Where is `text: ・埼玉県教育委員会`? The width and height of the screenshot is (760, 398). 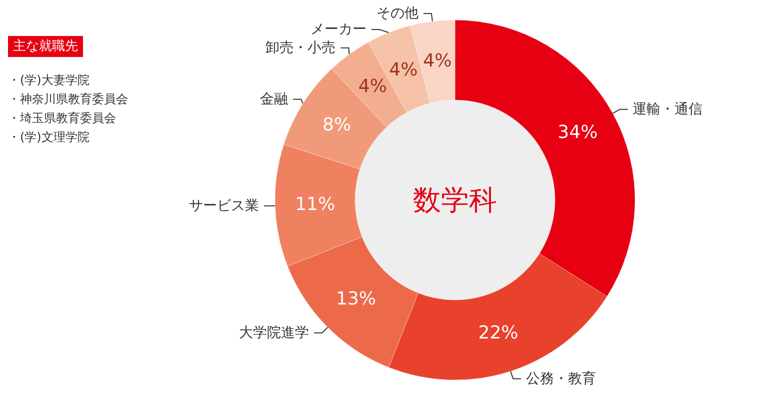 text: ・埼玉県教育委員会 is located at coordinates (62, 118).